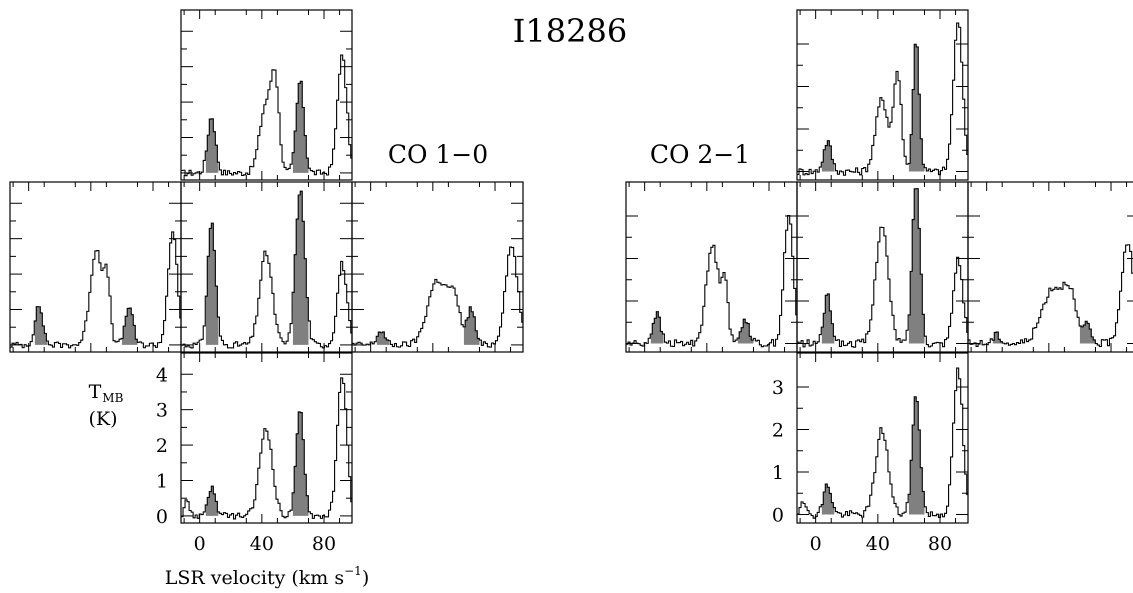  I want to click on spectrum-co10-center, so click(266, 267).